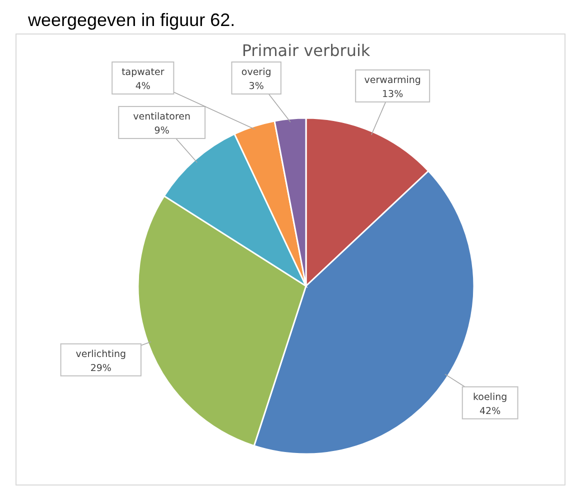  What do you see at coordinates (392, 80) in the screenshot?
I see `slice-label: verwarming` at bounding box center [392, 80].